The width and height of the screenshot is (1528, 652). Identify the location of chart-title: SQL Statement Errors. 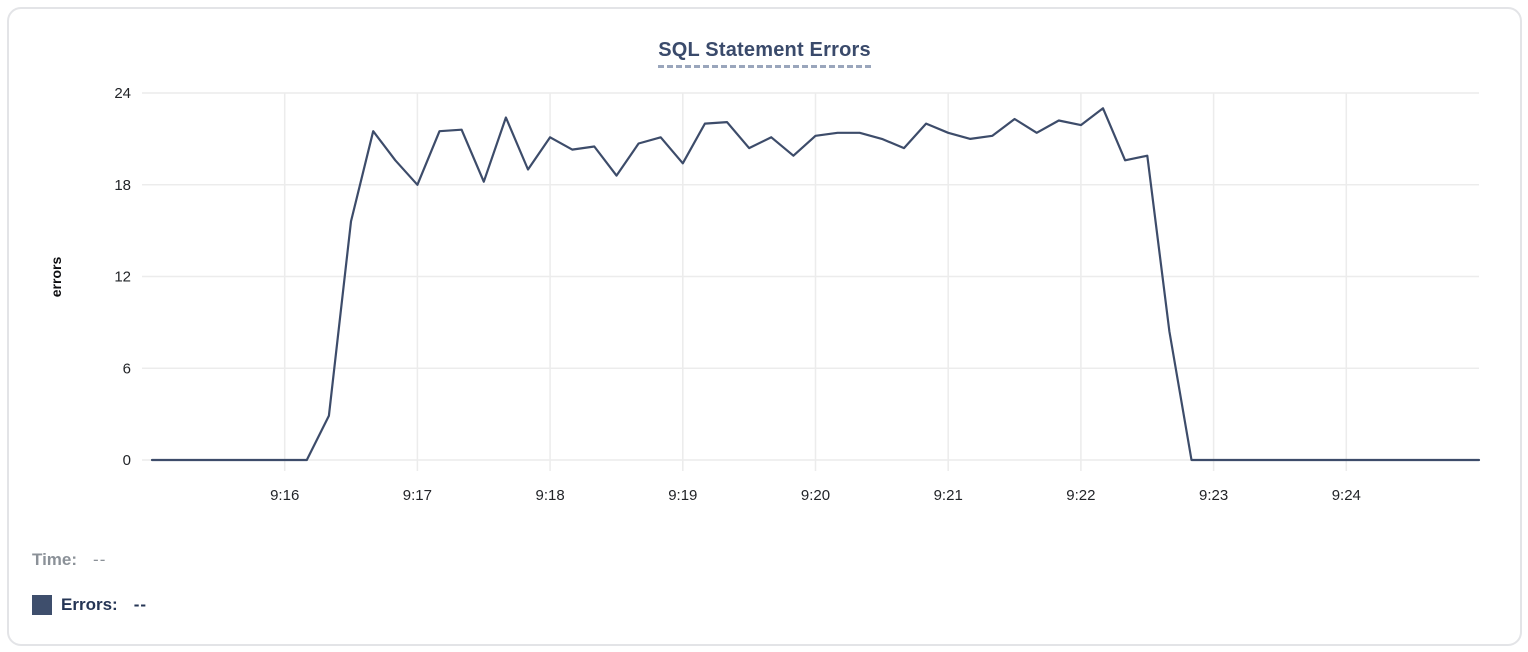
(764, 53).